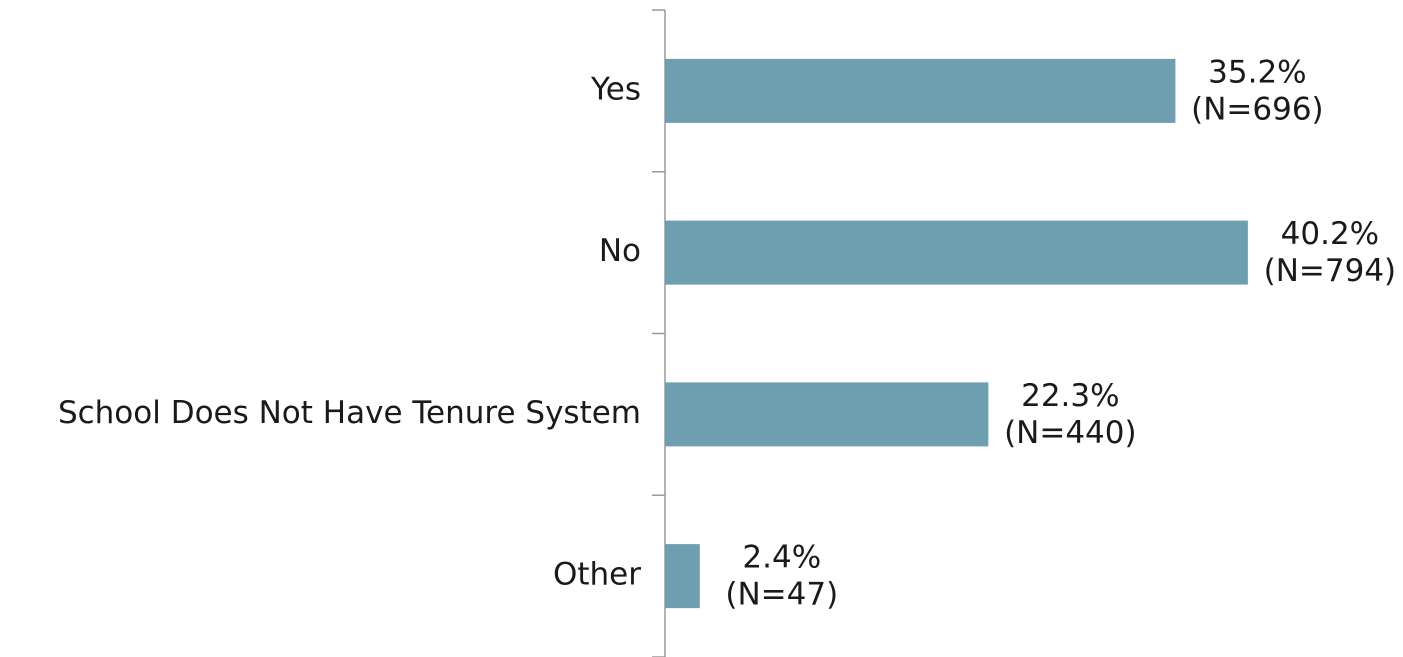 The width and height of the screenshot is (1403, 657). Describe the element at coordinates (1257, 72) in the screenshot. I see `value-label: 35.2%` at that location.